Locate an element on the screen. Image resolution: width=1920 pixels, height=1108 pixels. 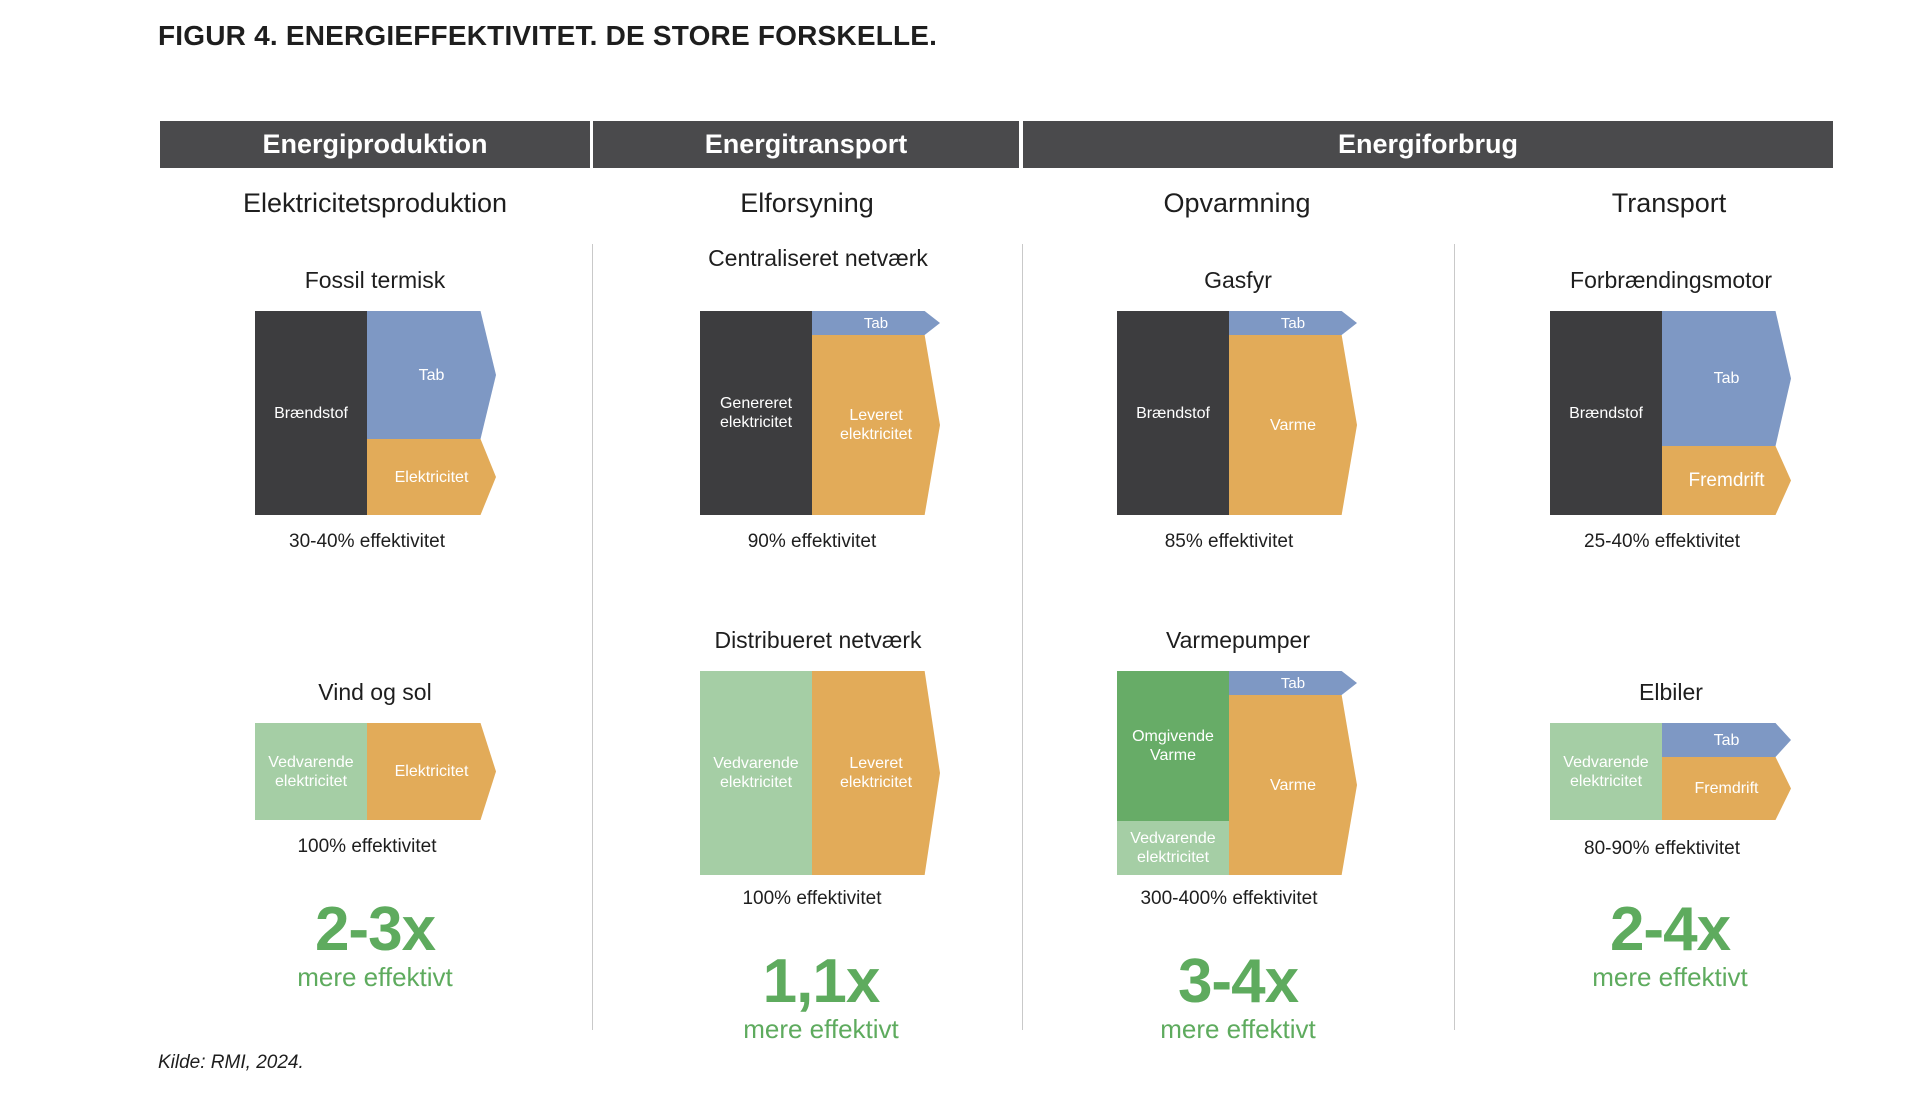
header-energiproduktion: Energiproduktion is located at coordinates (375, 144).